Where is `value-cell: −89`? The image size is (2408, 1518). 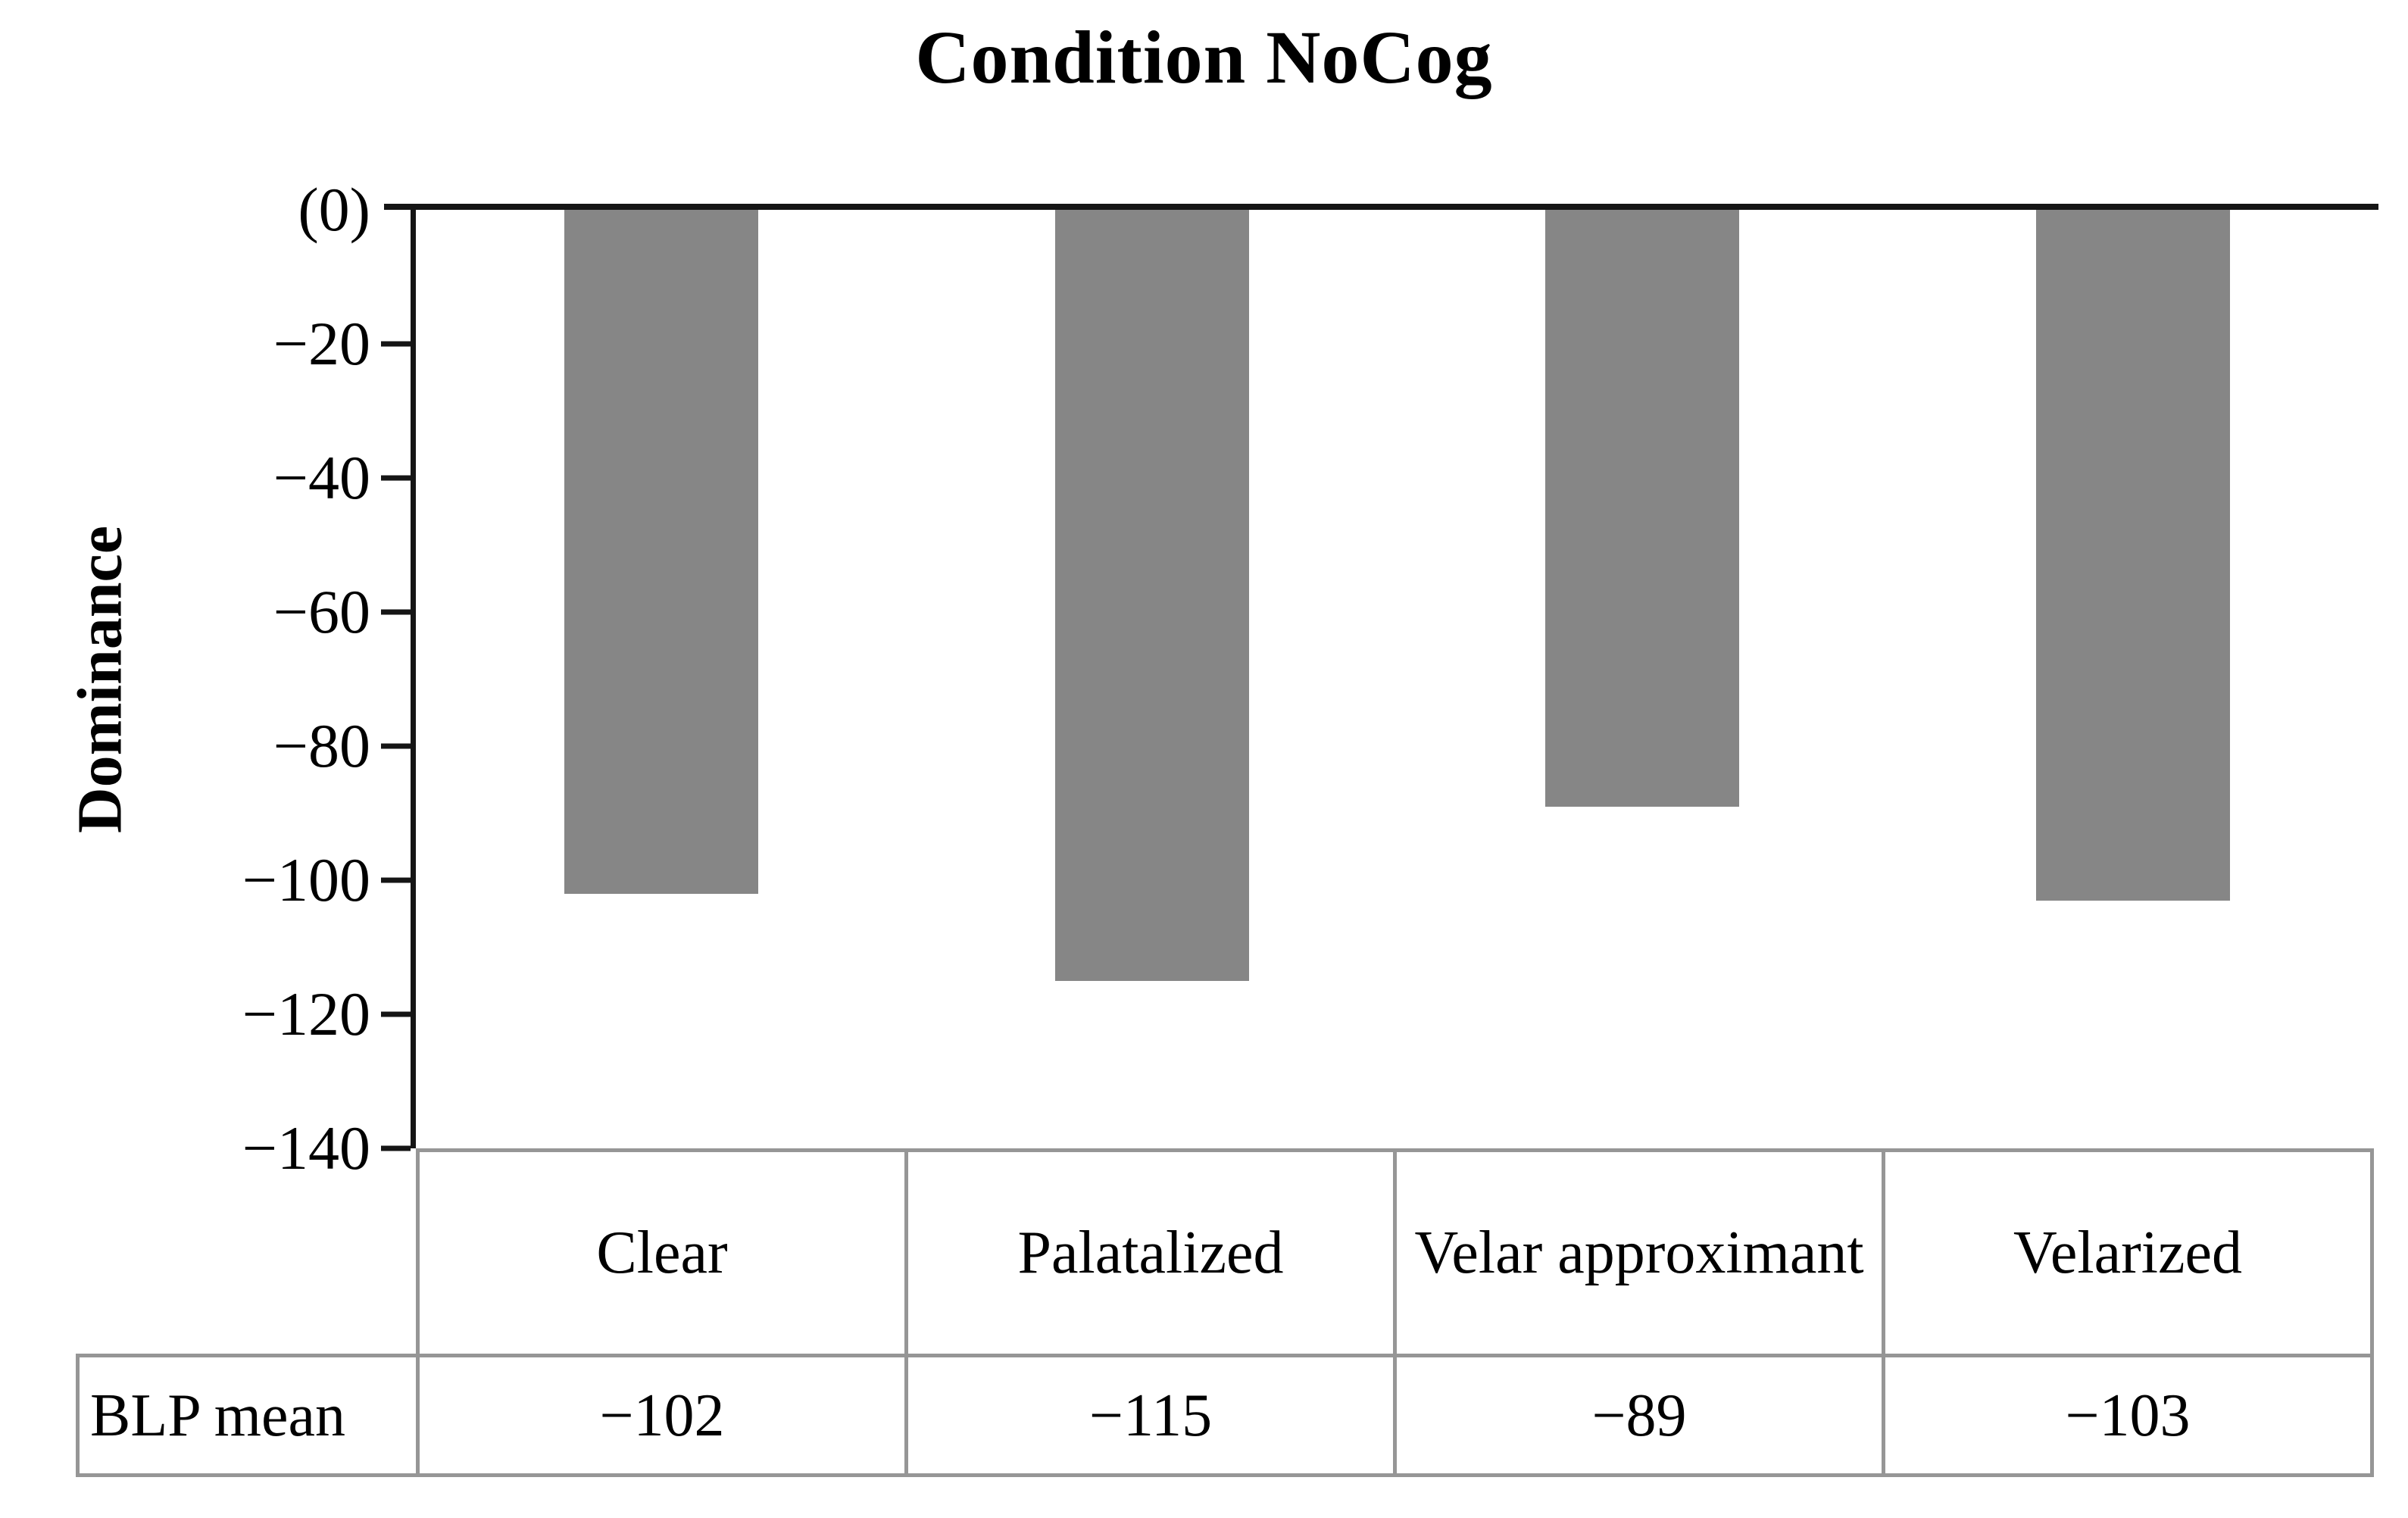
value-cell: −89 is located at coordinates (1639, 1415).